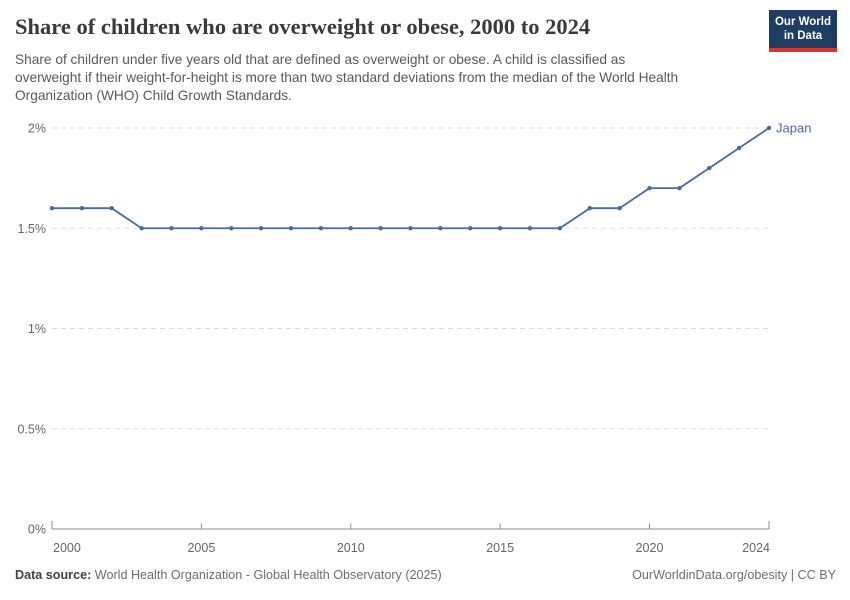 This screenshot has width=850, height=600. What do you see at coordinates (351, 548) in the screenshot?
I see `x-axis-tick-label: 2010` at bounding box center [351, 548].